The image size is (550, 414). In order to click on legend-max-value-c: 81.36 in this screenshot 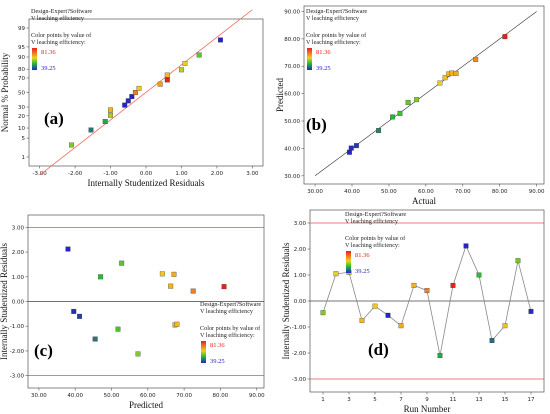, I will do `click(217, 345)`.